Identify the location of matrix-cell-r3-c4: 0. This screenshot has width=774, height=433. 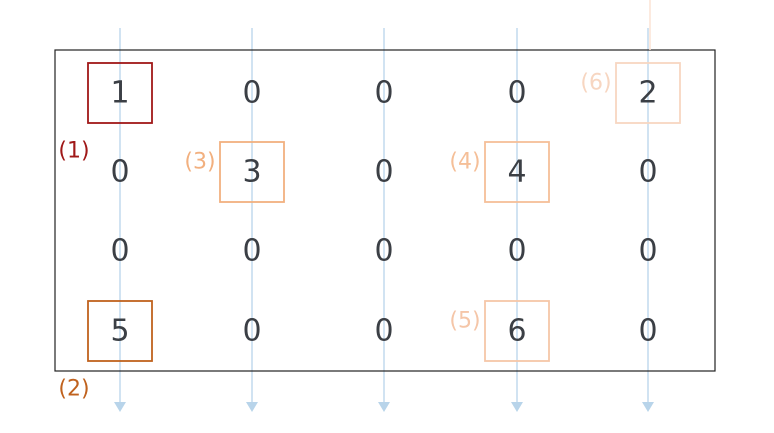
(516, 251).